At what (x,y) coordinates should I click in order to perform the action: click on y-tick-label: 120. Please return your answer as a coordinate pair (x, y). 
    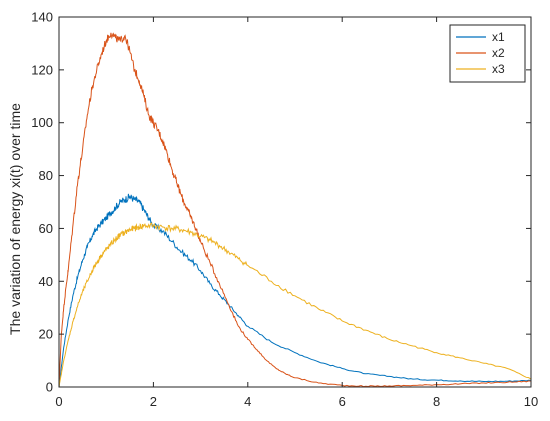
    Looking at the image, I should click on (42, 69).